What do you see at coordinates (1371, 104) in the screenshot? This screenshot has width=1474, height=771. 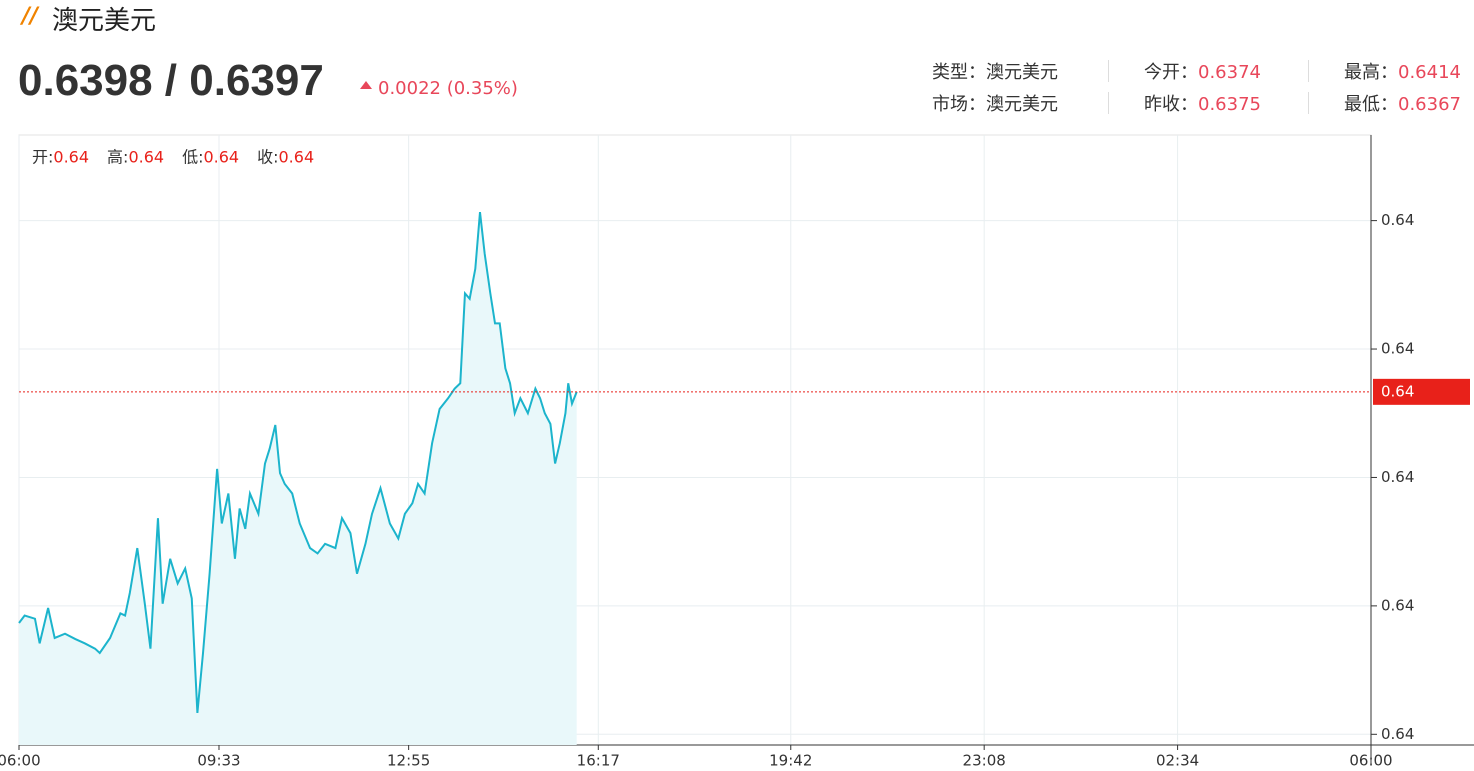 I see `info-label: 最低：` at bounding box center [1371, 104].